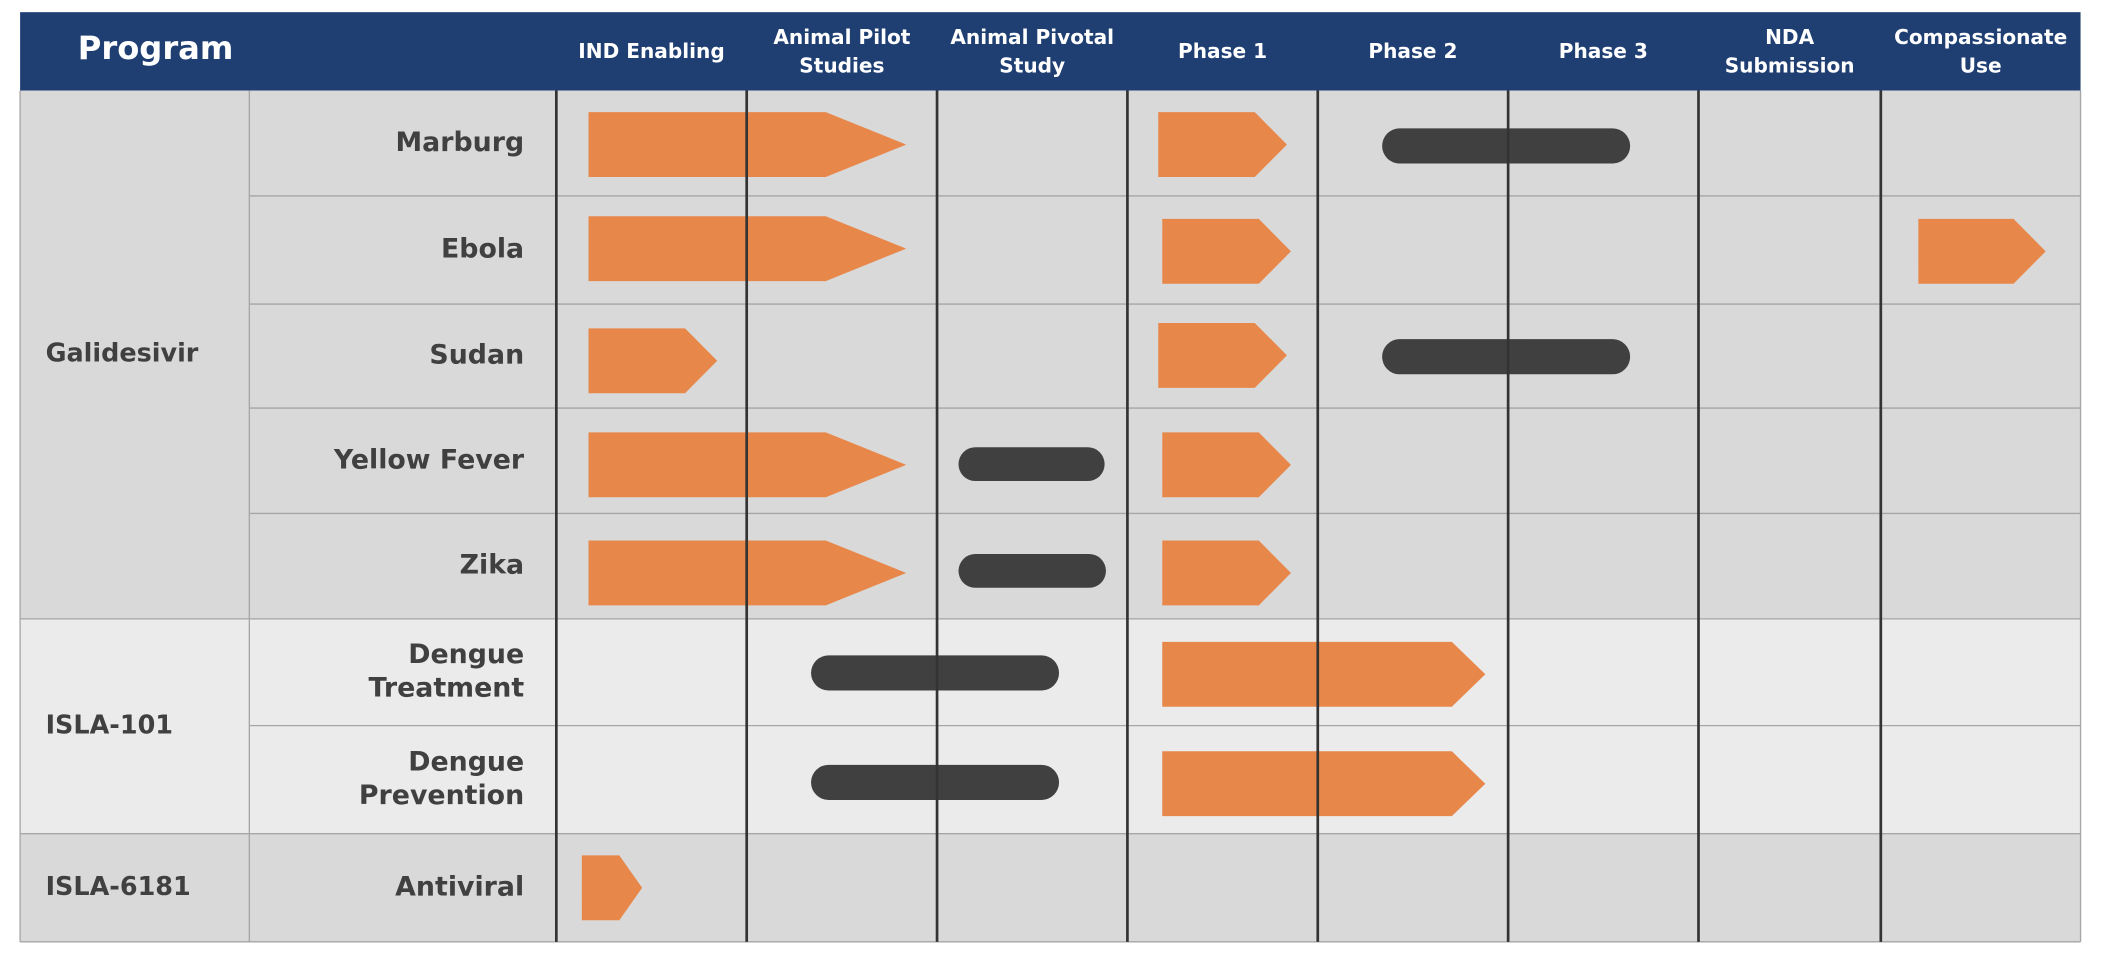 The image size is (2102, 954). Describe the element at coordinates (1790, 65) in the screenshot. I see `column-header: Submission` at that location.